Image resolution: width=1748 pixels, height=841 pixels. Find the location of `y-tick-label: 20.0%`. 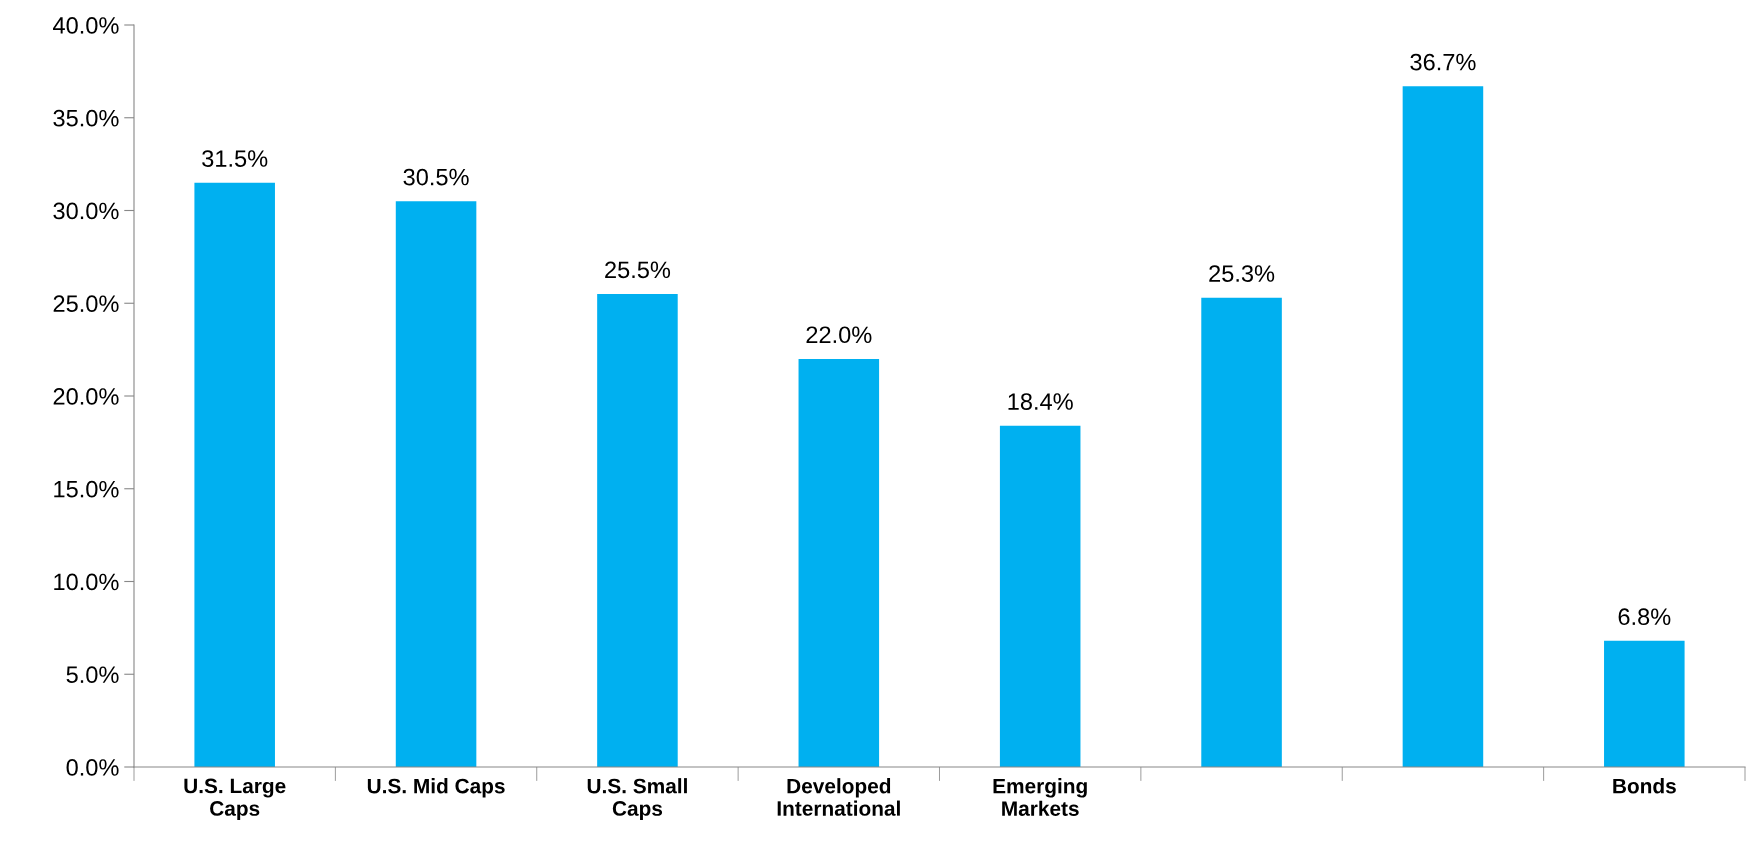

y-tick-label: 20.0% is located at coordinates (86, 396).